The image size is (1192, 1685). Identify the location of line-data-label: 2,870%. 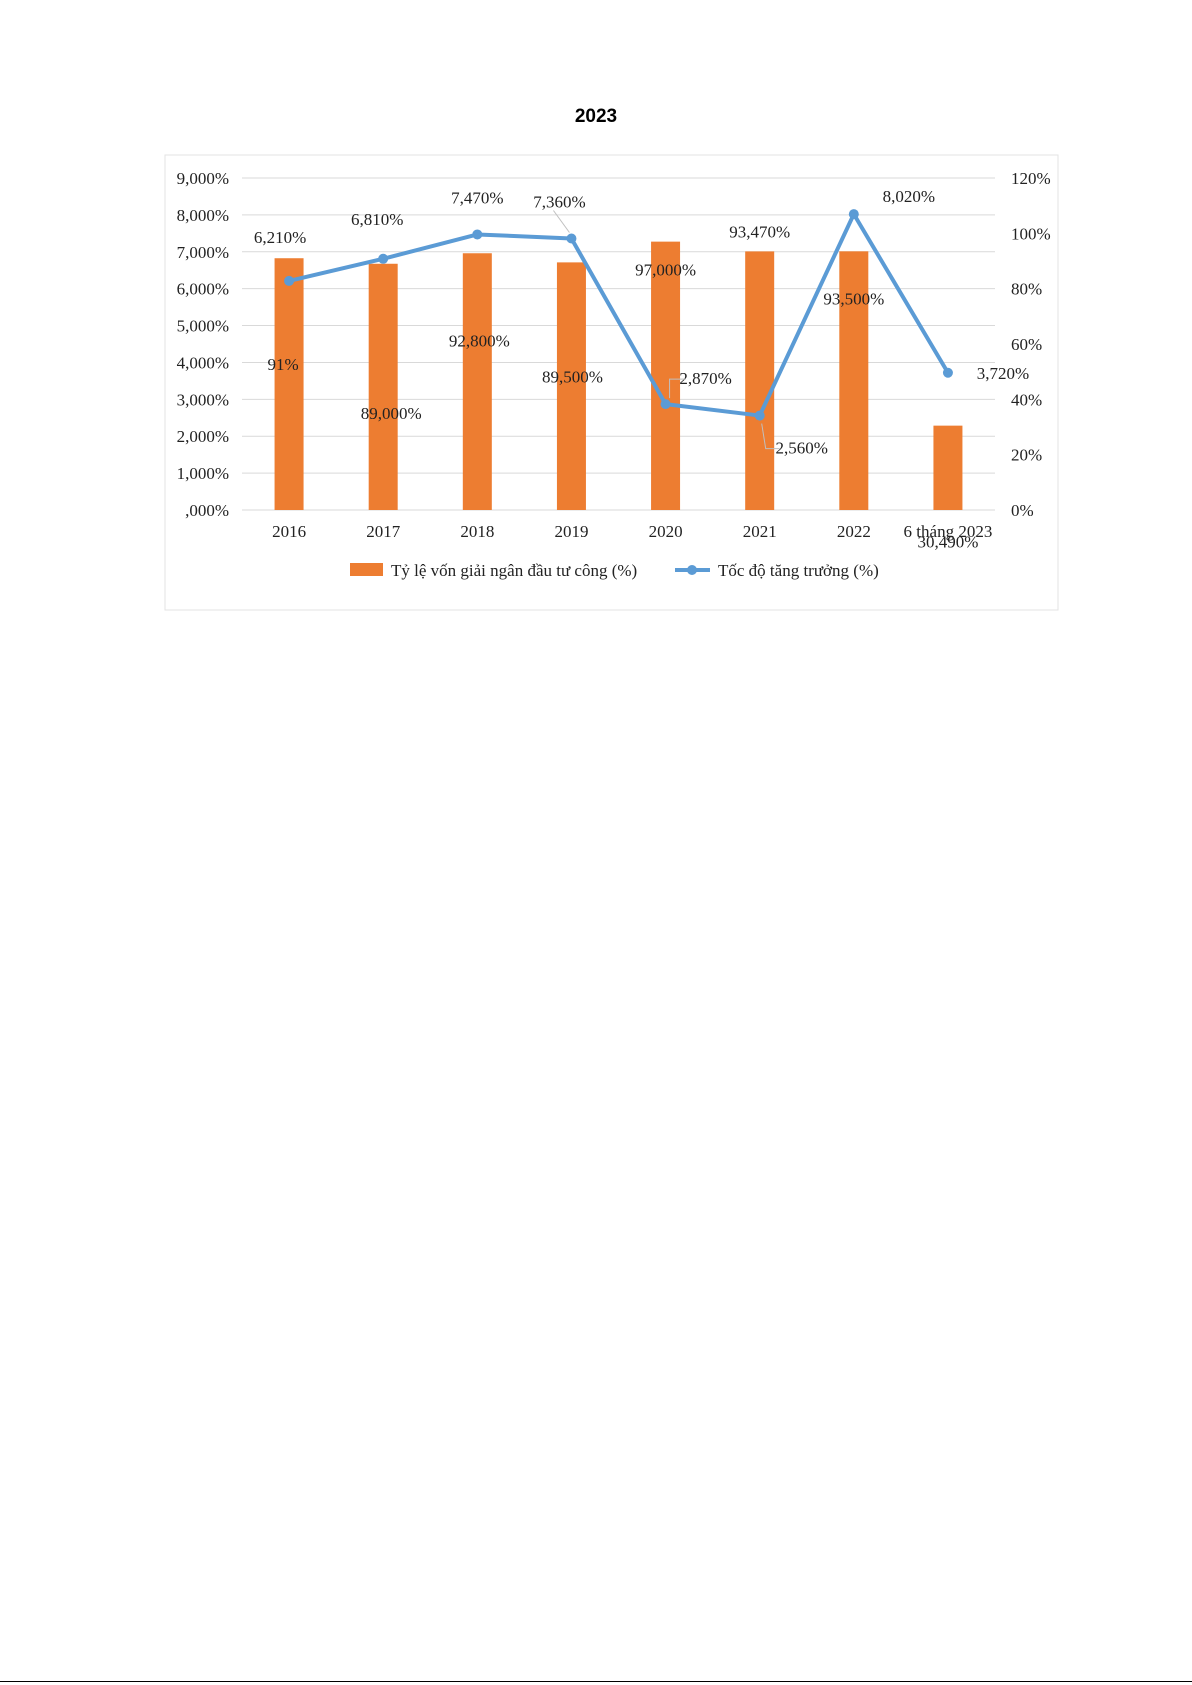
(705, 378).